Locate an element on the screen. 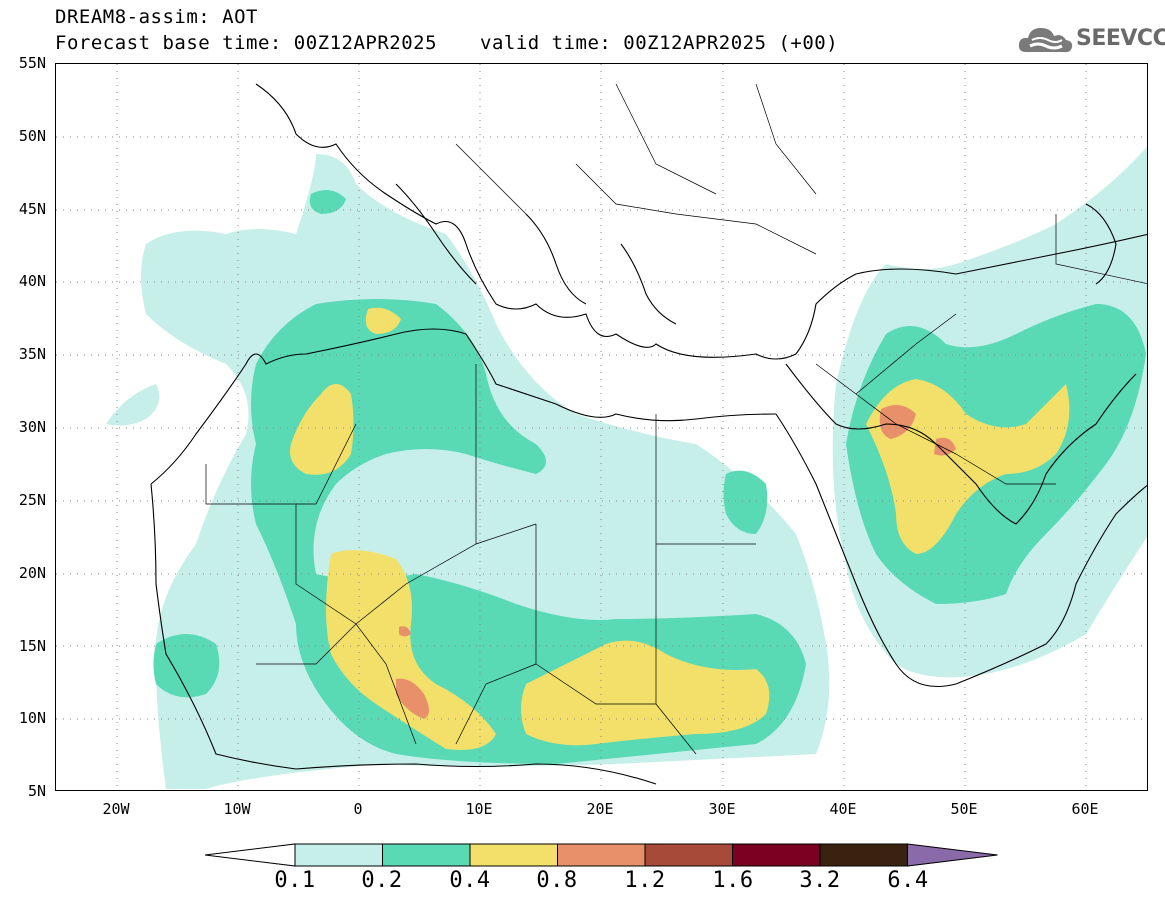 Image resolution: width=1165 pixels, height=905 pixels. lat-label: 15N is located at coordinates (32, 646).